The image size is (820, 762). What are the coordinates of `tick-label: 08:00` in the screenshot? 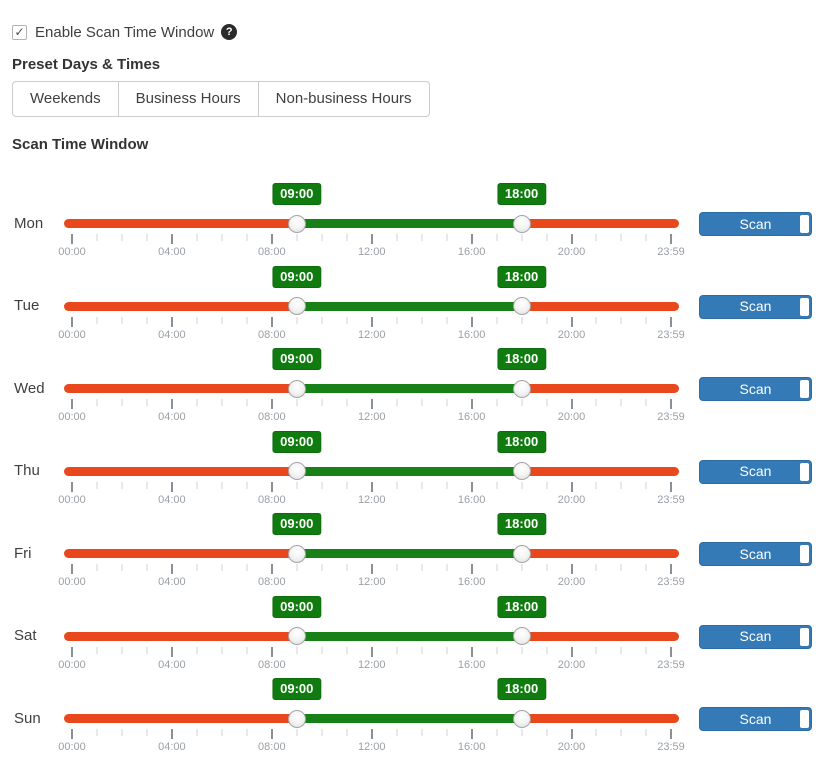 It's located at (272, 252).